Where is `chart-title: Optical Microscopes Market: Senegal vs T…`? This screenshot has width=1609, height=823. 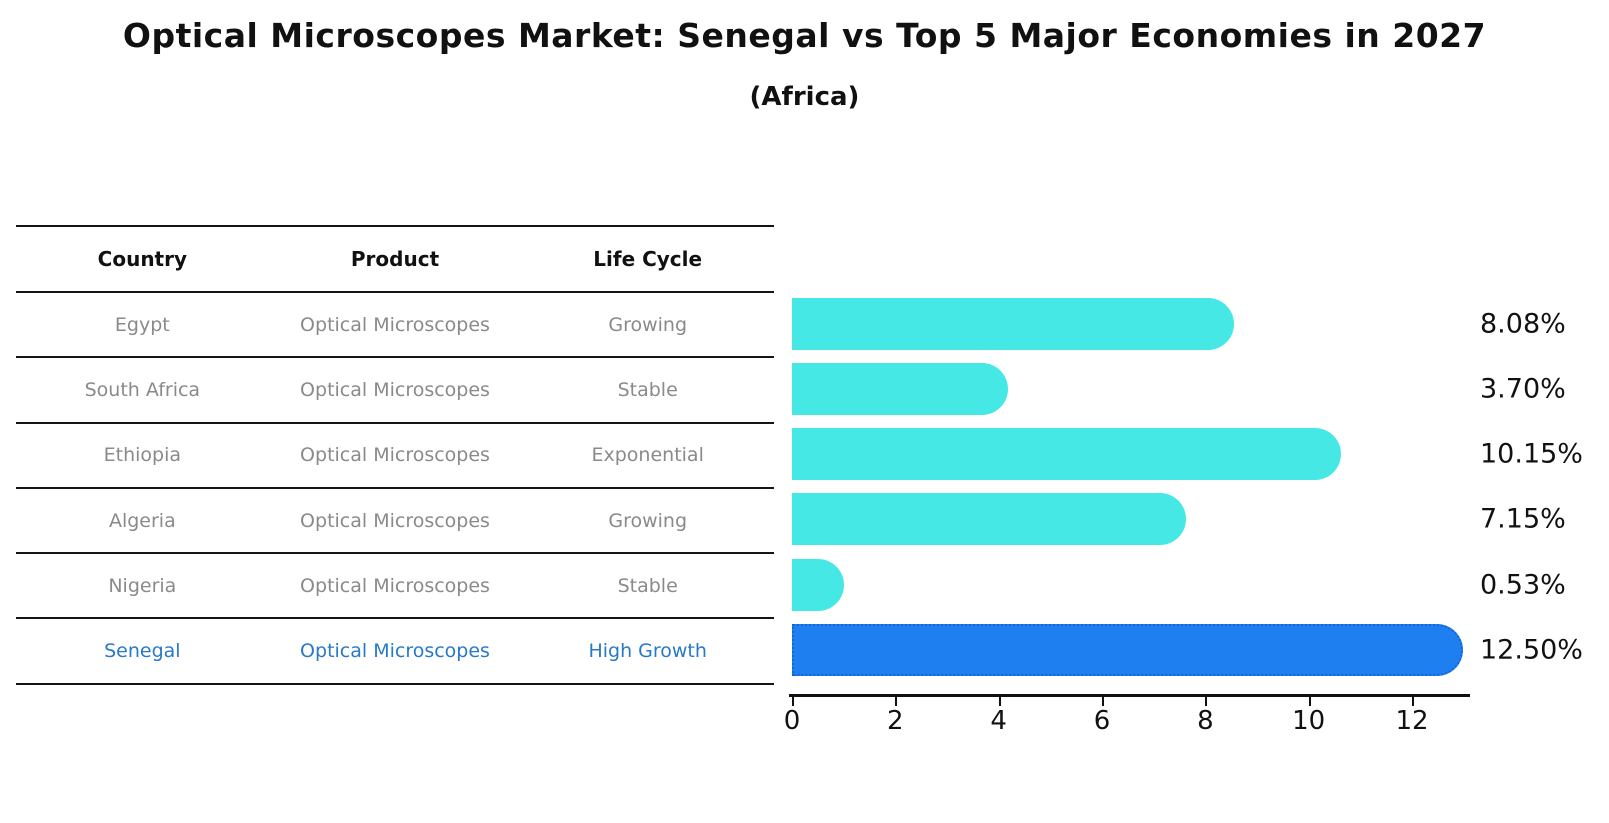
chart-title: Optical Microscopes Market: Senegal vs T… is located at coordinates (804, 35).